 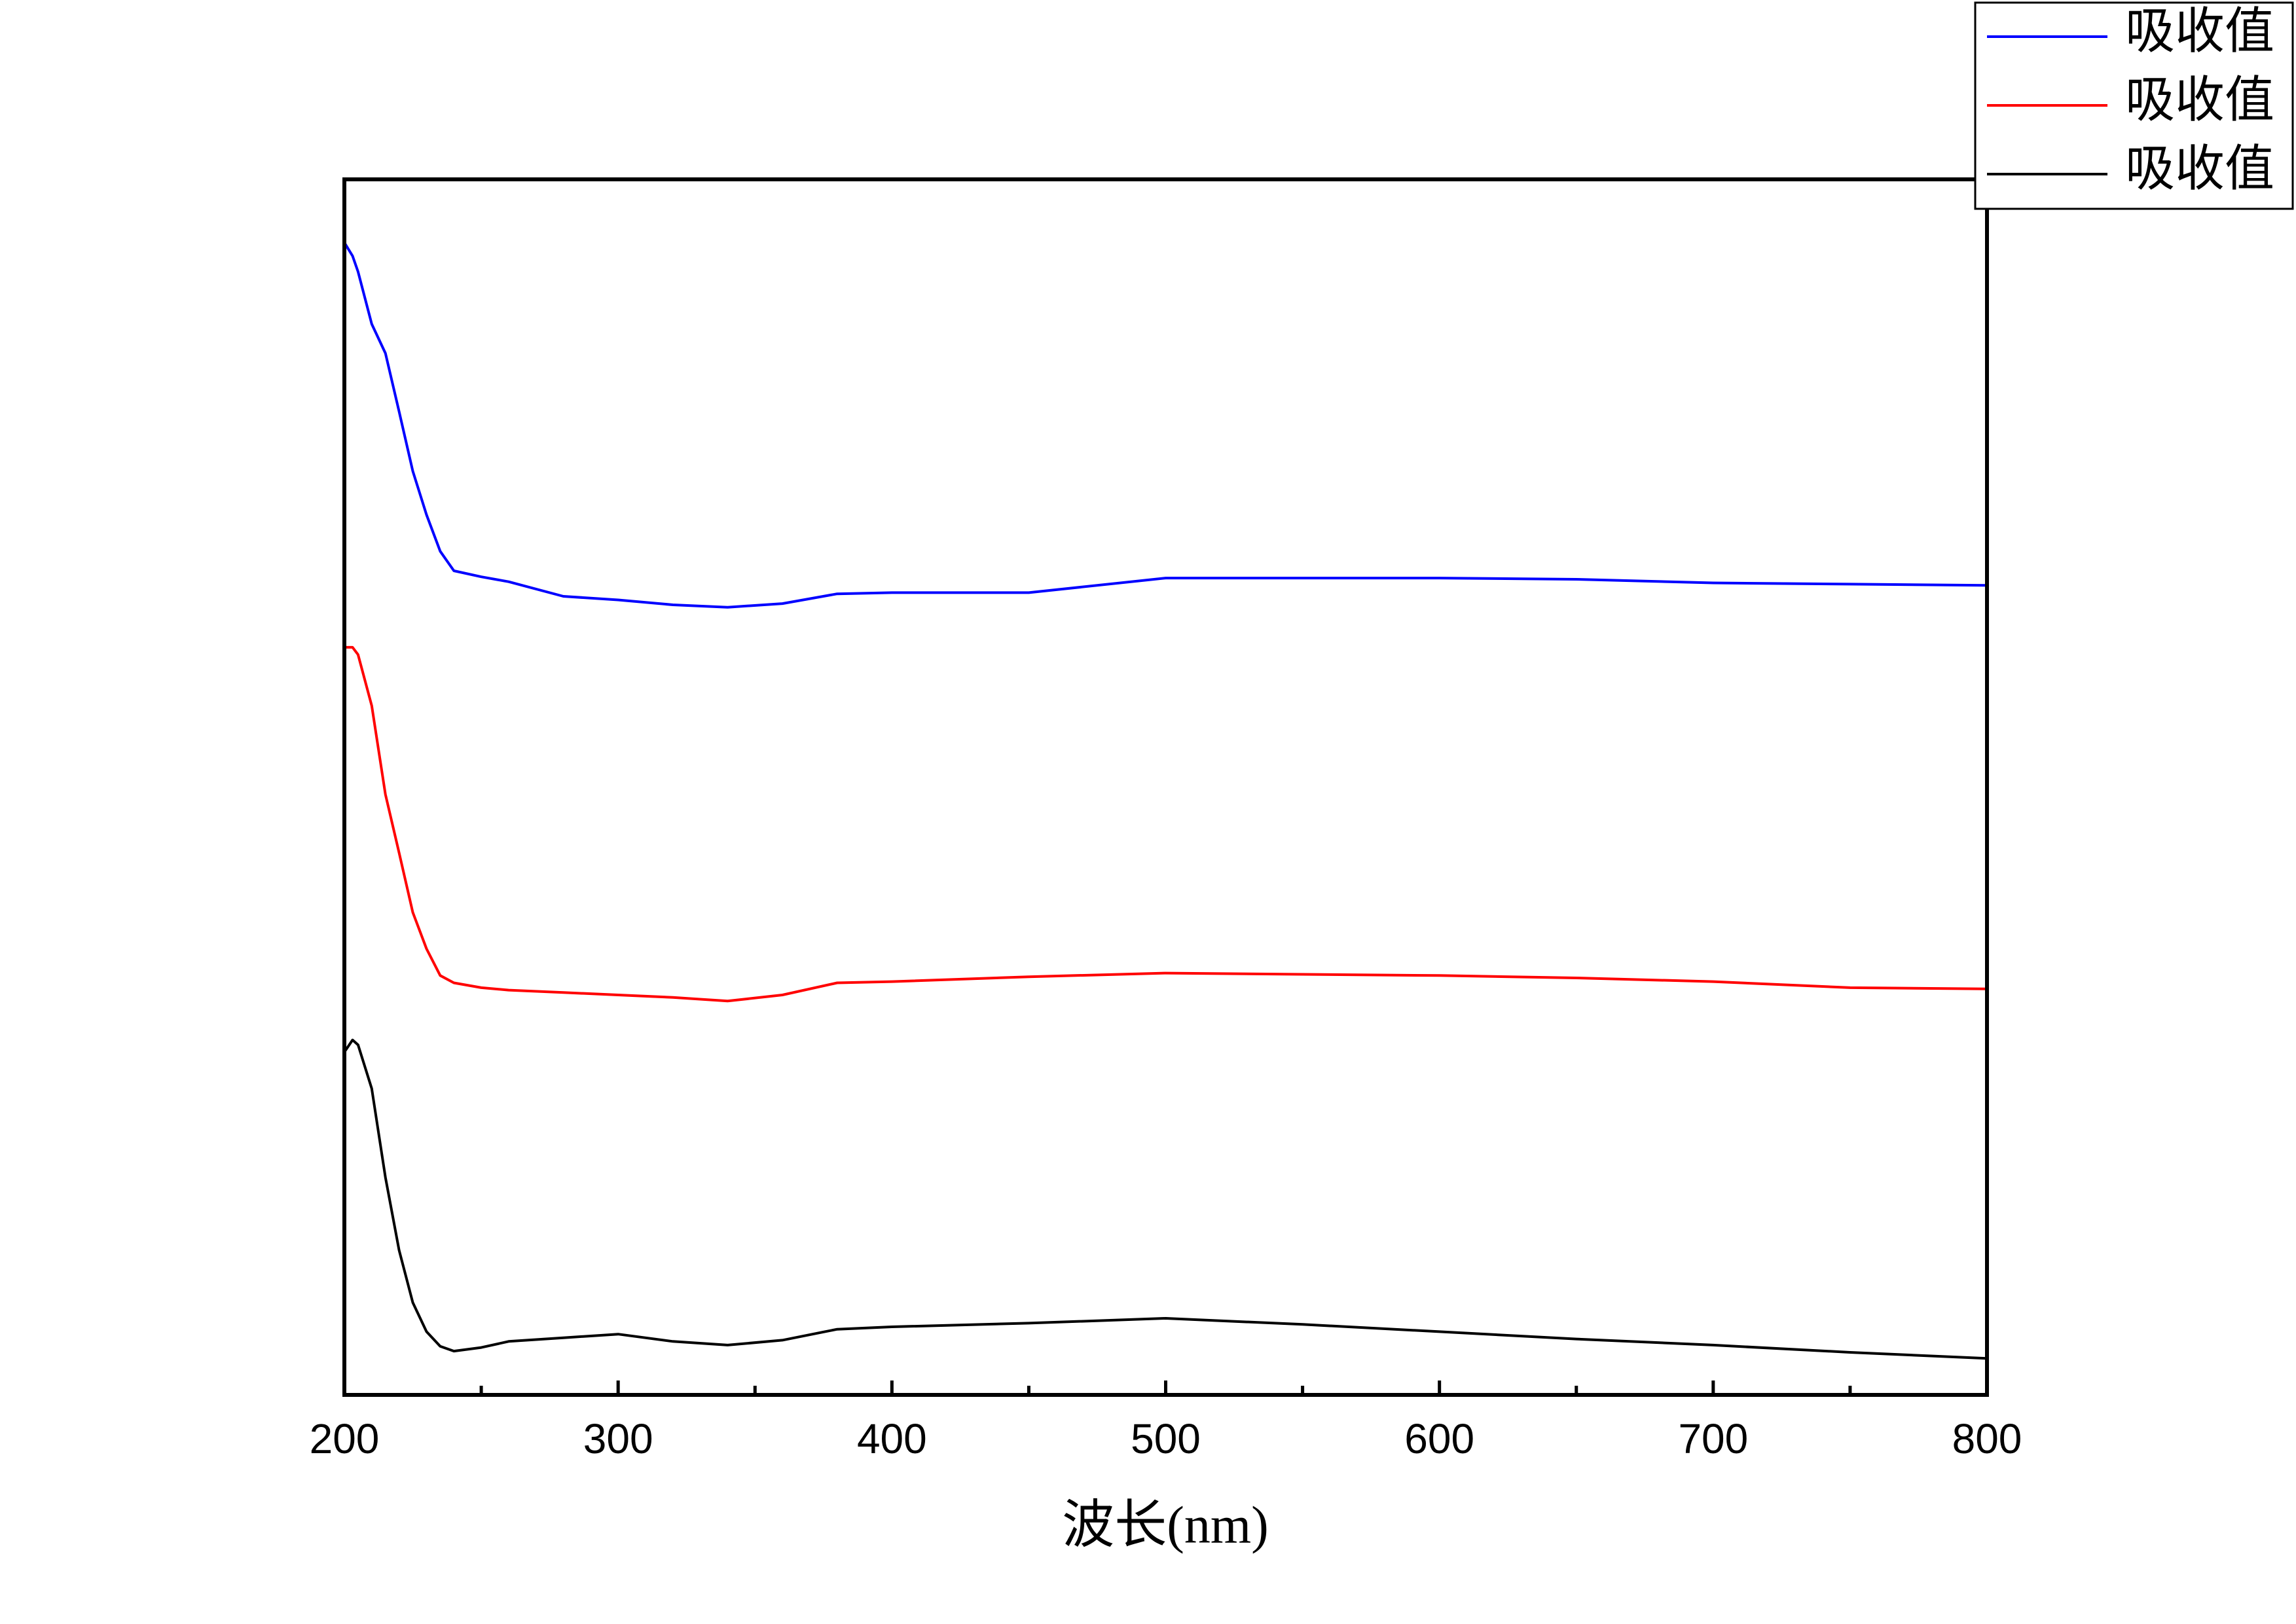 What do you see at coordinates (892, 1438) in the screenshot?
I see `x-tick-label: 400` at bounding box center [892, 1438].